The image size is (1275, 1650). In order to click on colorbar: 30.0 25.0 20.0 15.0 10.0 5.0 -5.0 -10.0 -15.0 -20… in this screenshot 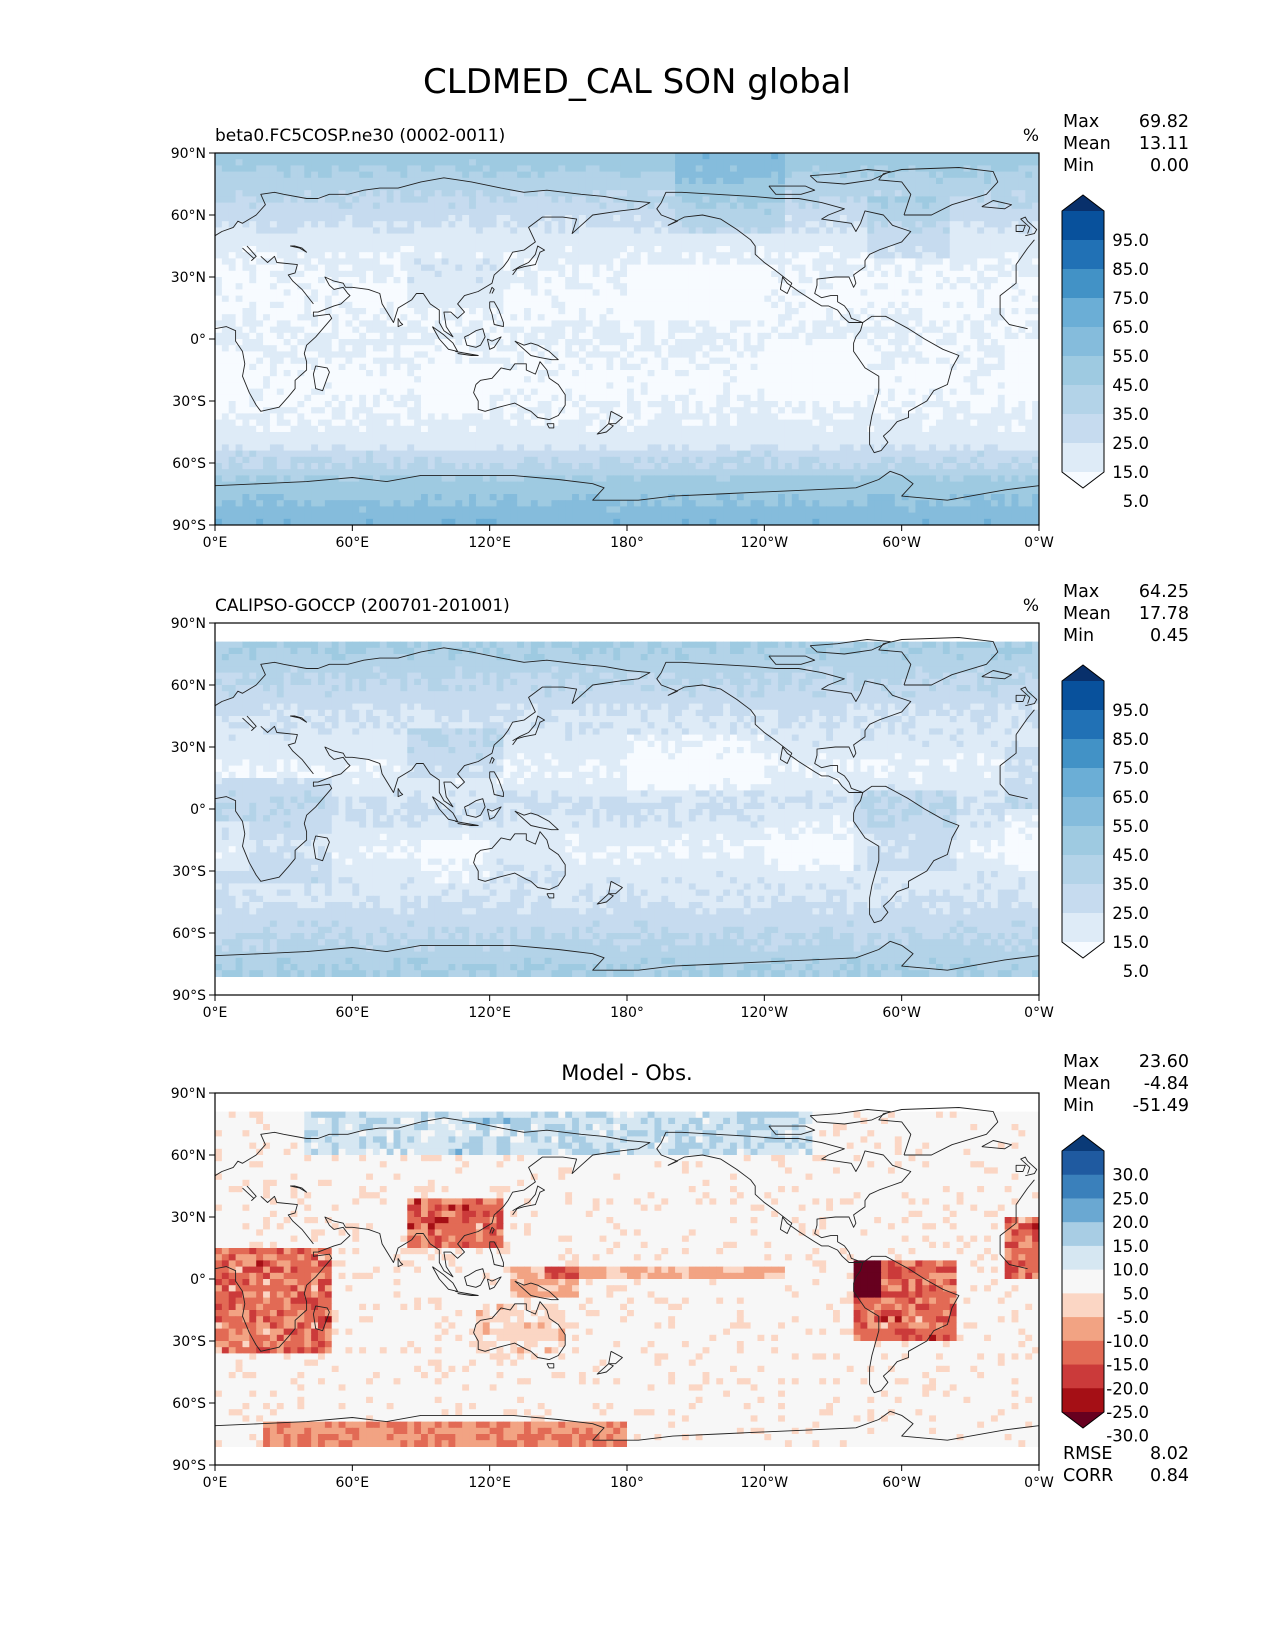, I will do `click(1105, 1290)`.